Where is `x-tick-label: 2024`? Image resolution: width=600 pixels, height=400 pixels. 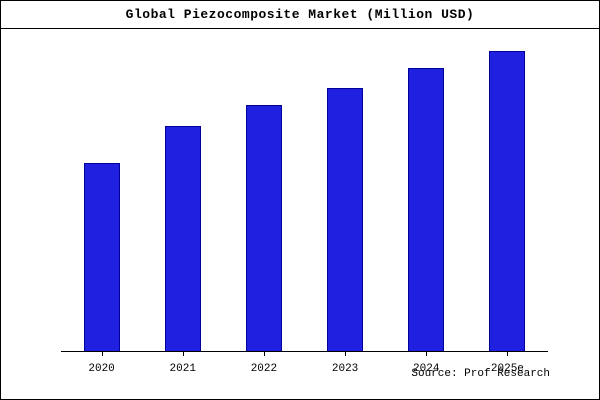
x-tick-label: 2024 is located at coordinates (426, 369).